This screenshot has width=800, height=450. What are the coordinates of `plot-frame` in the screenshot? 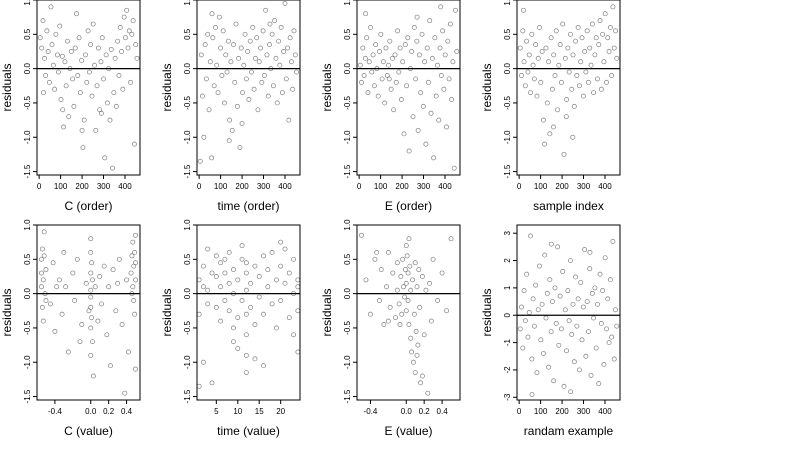 It's located at (248, 88).